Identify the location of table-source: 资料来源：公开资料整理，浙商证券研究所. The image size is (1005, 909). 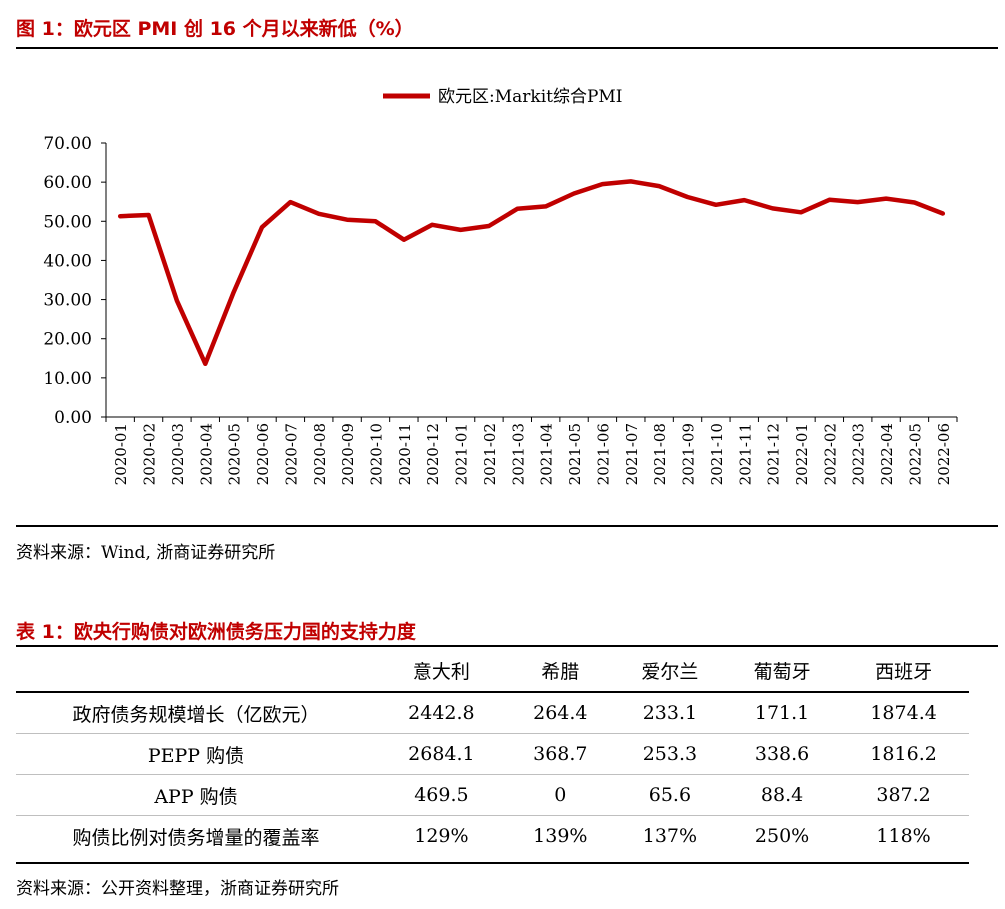
(177, 889).